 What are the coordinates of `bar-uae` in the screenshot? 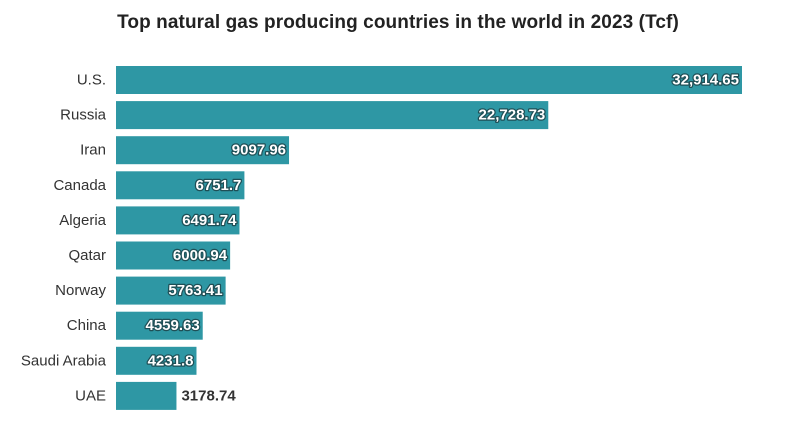 It's located at (146, 395).